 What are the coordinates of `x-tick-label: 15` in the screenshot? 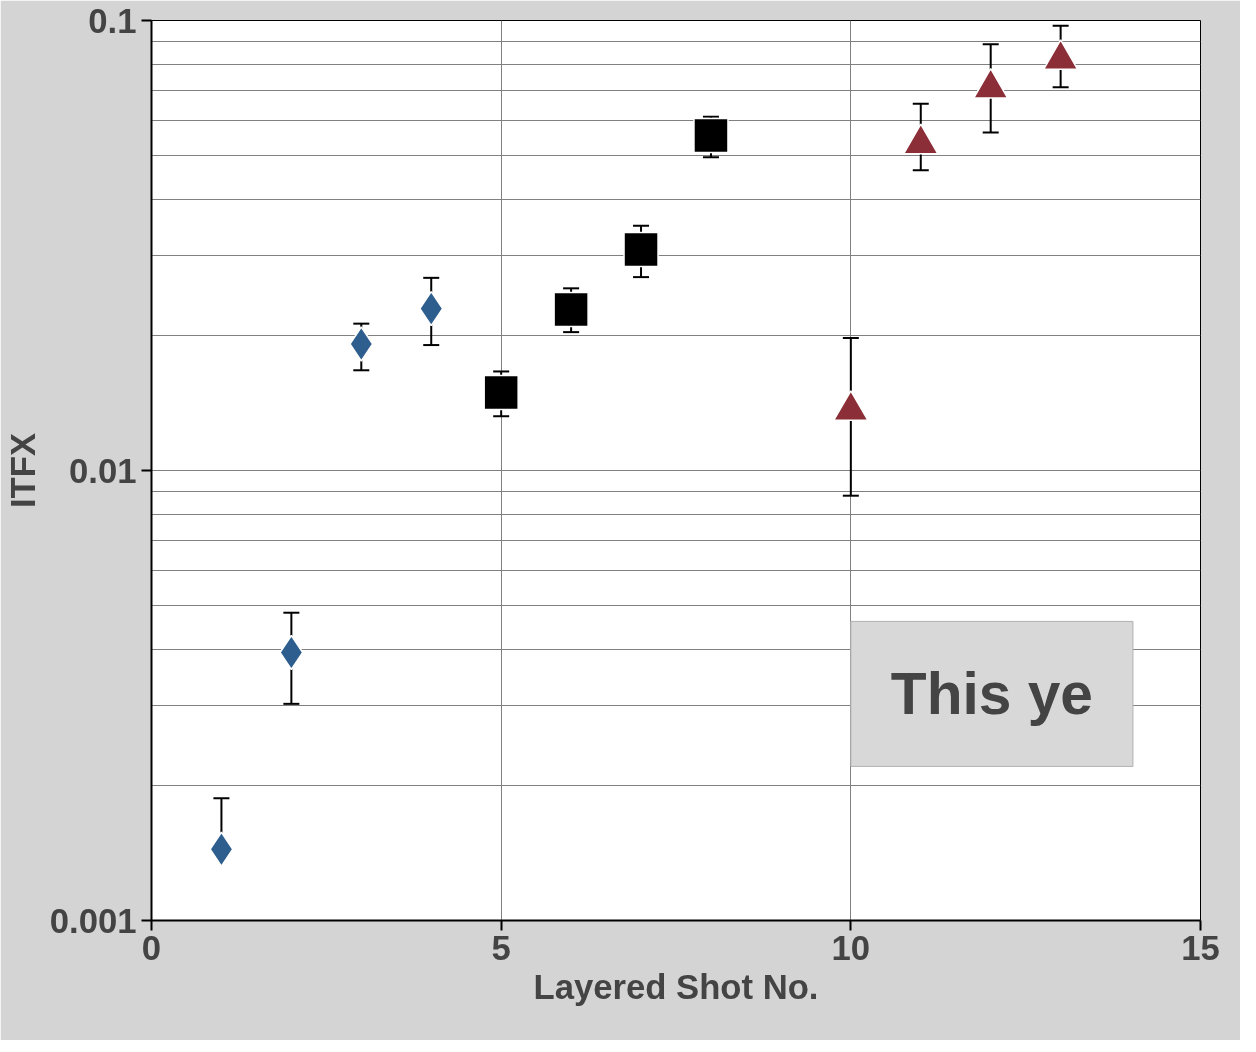 It's located at (1200, 947).